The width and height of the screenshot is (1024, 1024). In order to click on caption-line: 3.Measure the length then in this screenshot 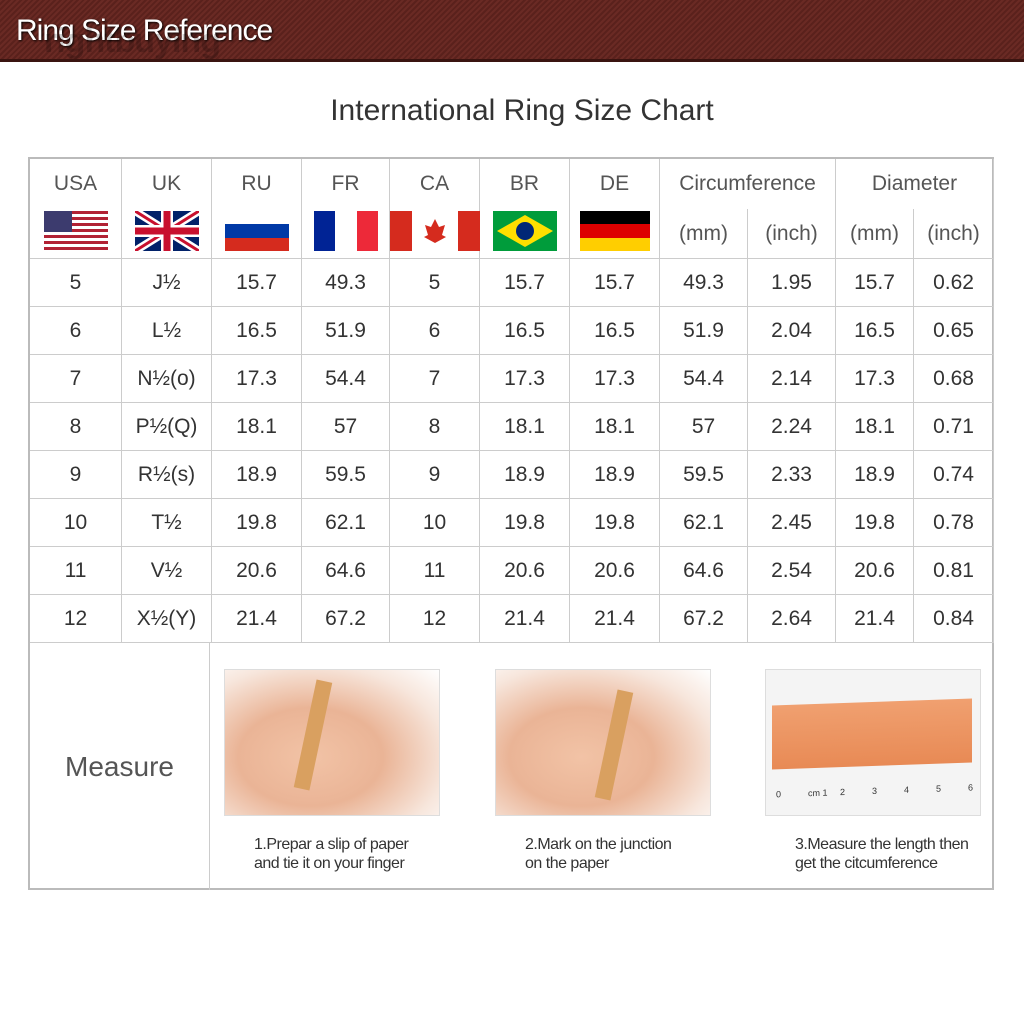, I will do `click(882, 844)`.